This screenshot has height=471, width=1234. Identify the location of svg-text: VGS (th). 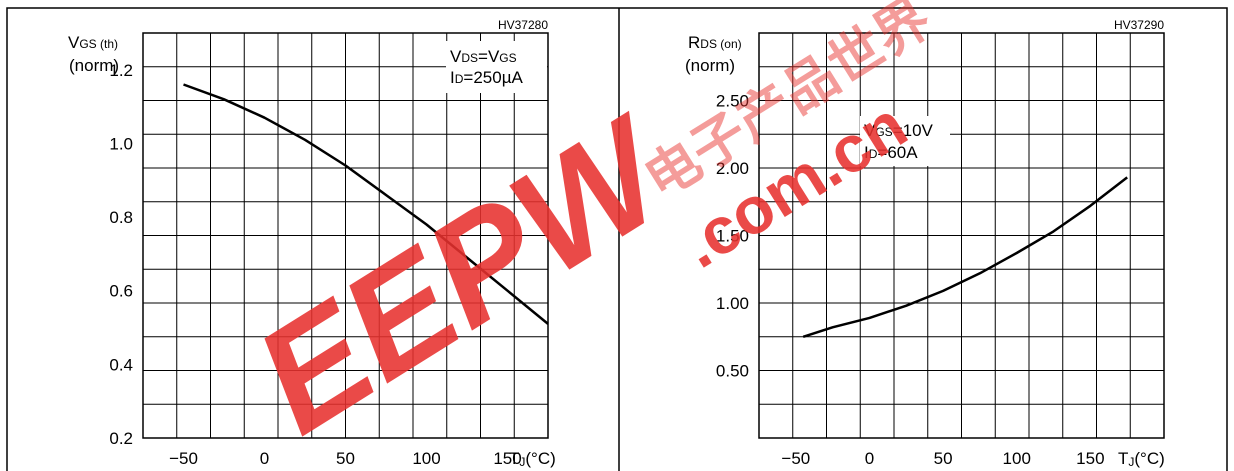
(93, 42).